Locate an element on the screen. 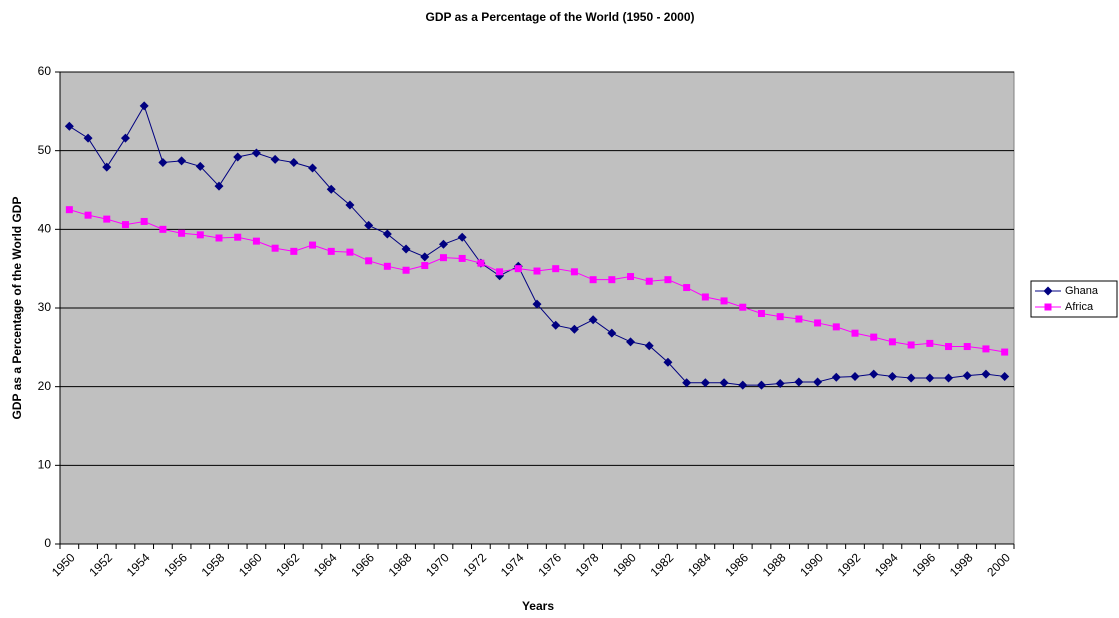 Image resolution: width=1119 pixels, height=618 pixels. x-tick-label: 1968 is located at coordinates (400, 564).